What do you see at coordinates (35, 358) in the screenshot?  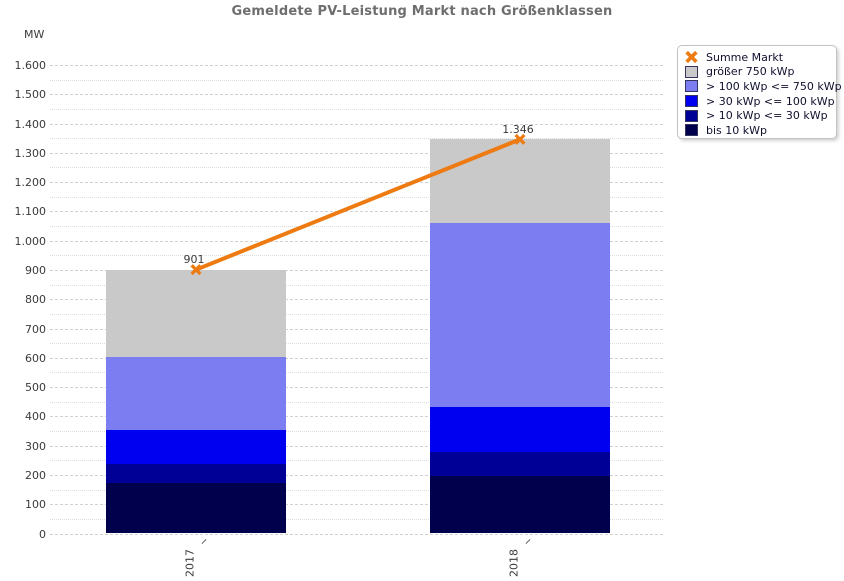 I see `y-axis-tick-label: 600` at bounding box center [35, 358].